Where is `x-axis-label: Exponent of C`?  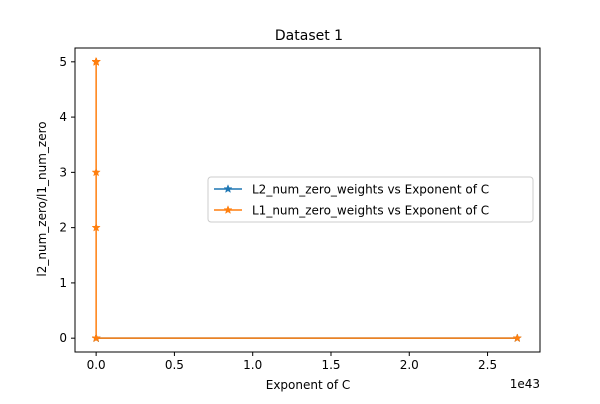
x-axis-label: Exponent of C is located at coordinates (308, 385).